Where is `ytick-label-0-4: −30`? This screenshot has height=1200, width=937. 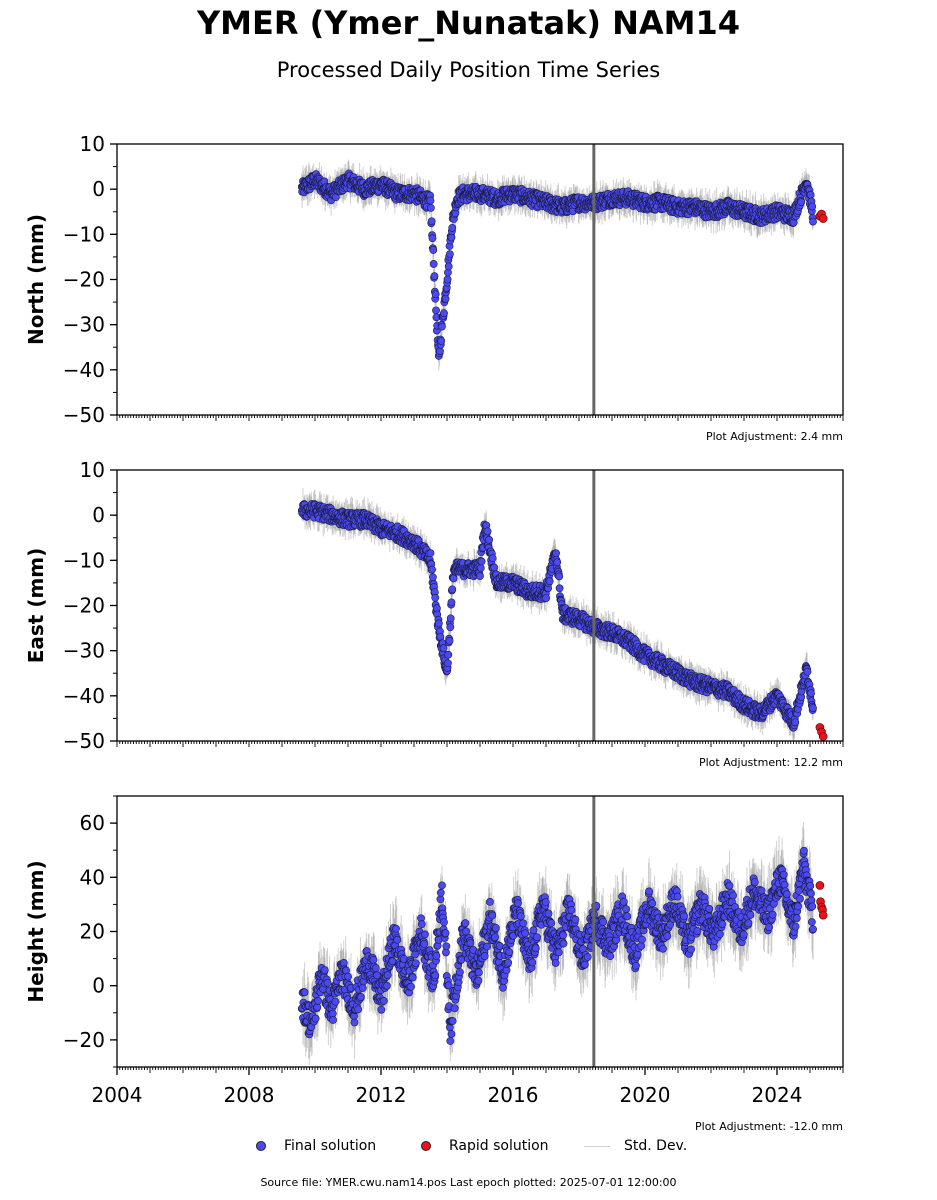 ytick-label-0-4: −30 is located at coordinates (84, 325).